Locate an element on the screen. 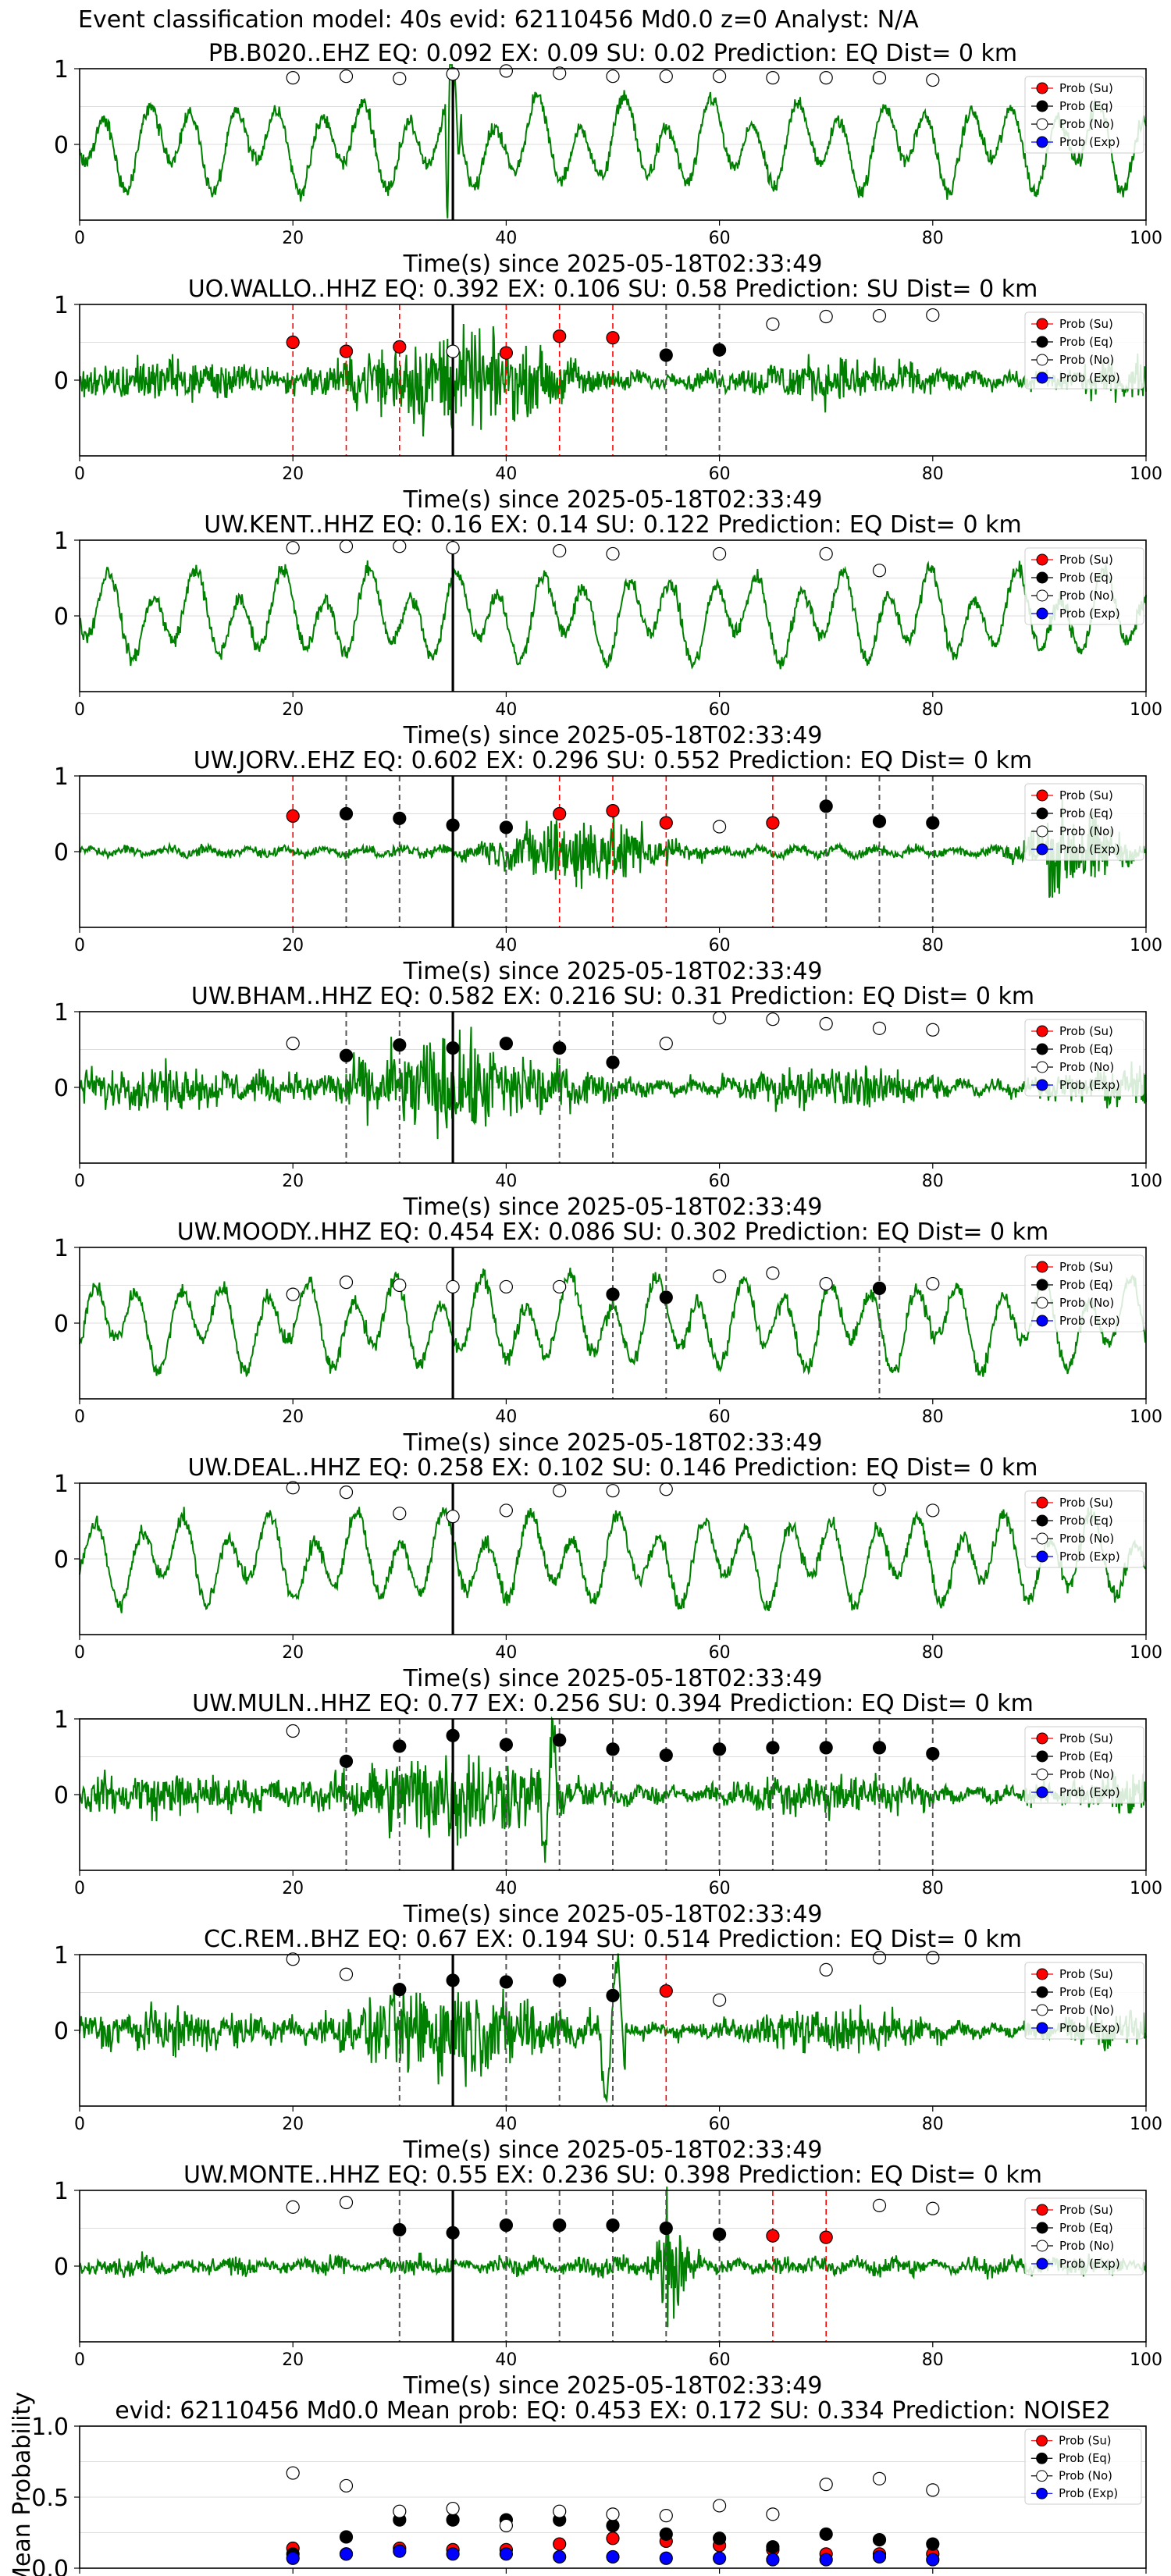 The image size is (1171, 2576). y-tick-label: 1 is located at coordinates (61, 777).